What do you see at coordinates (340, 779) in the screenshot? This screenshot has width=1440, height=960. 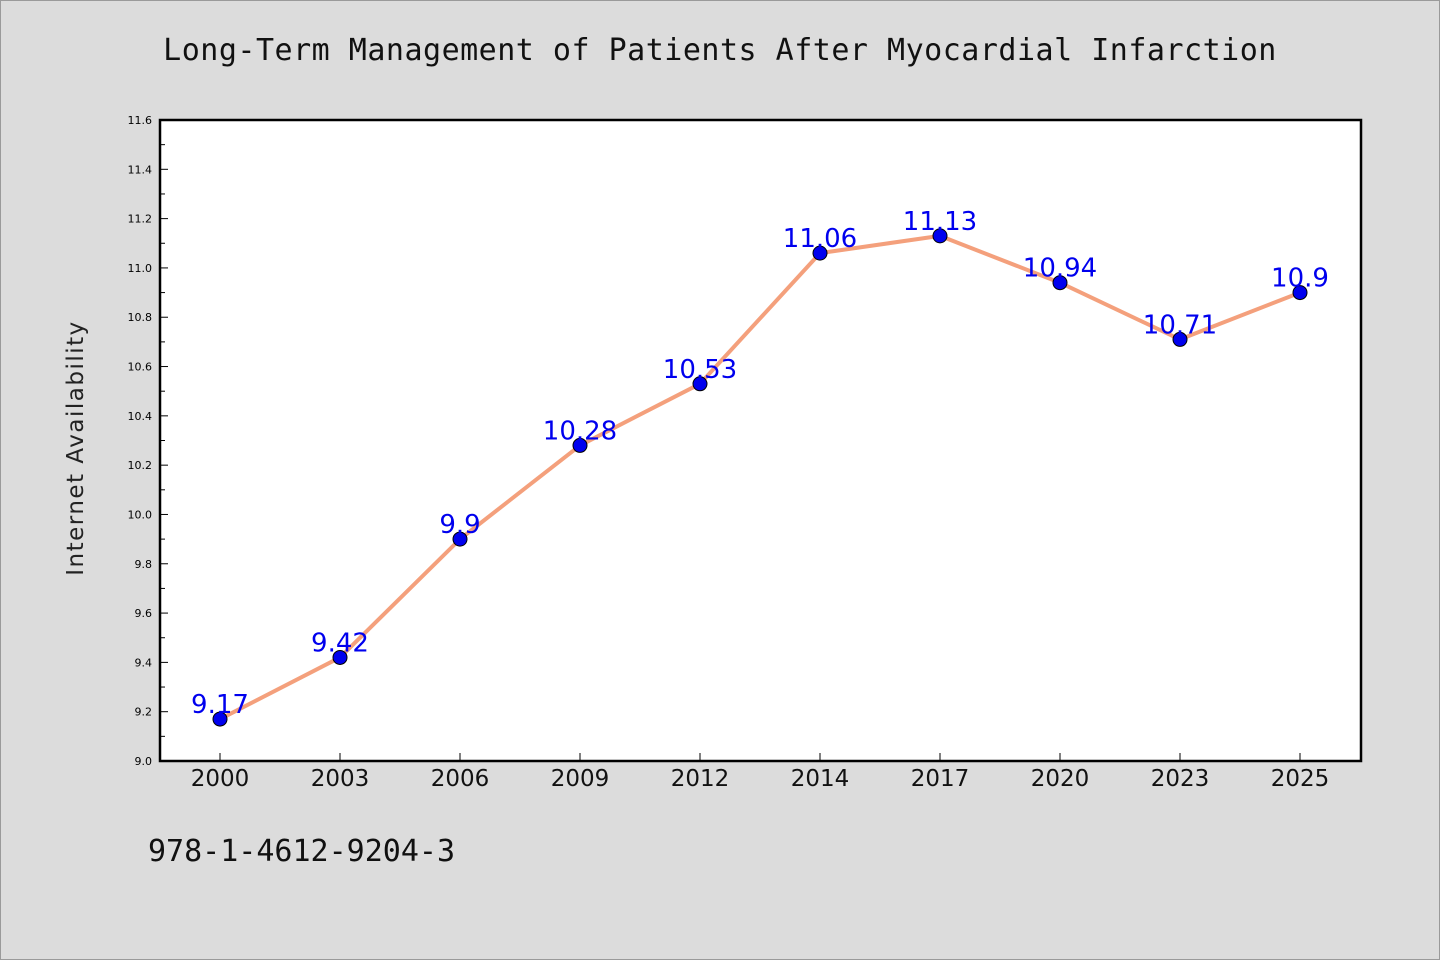 I see `x-tick-label: 2003` at bounding box center [340, 779].